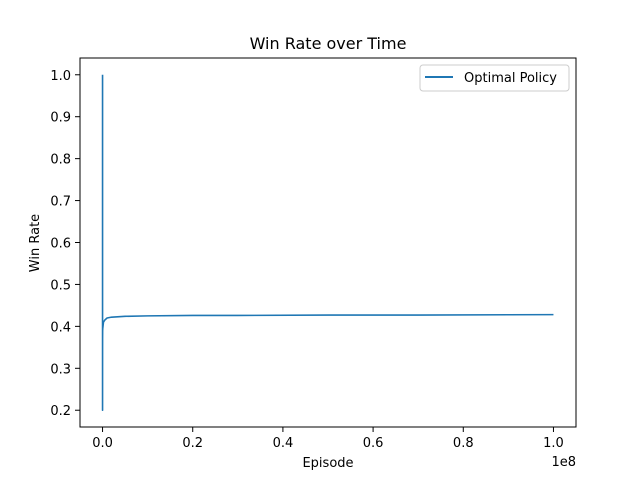  What do you see at coordinates (192, 443) in the screenshot?
I see `x-tick-label: 0.2` at bounding box center [192, 443].